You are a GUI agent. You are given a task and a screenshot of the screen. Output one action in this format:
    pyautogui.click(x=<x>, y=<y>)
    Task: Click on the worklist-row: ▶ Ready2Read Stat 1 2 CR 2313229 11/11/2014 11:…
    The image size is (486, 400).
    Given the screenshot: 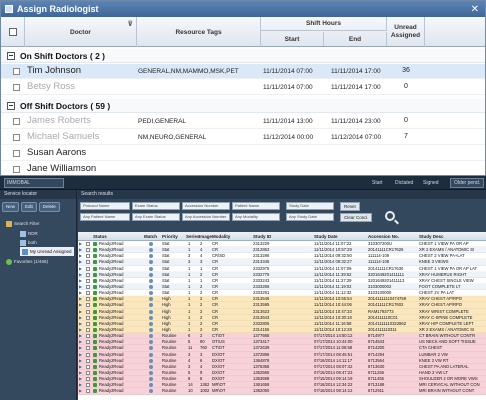 What is the action you would take?
    pyautogui.click(x=282, y=244)
    